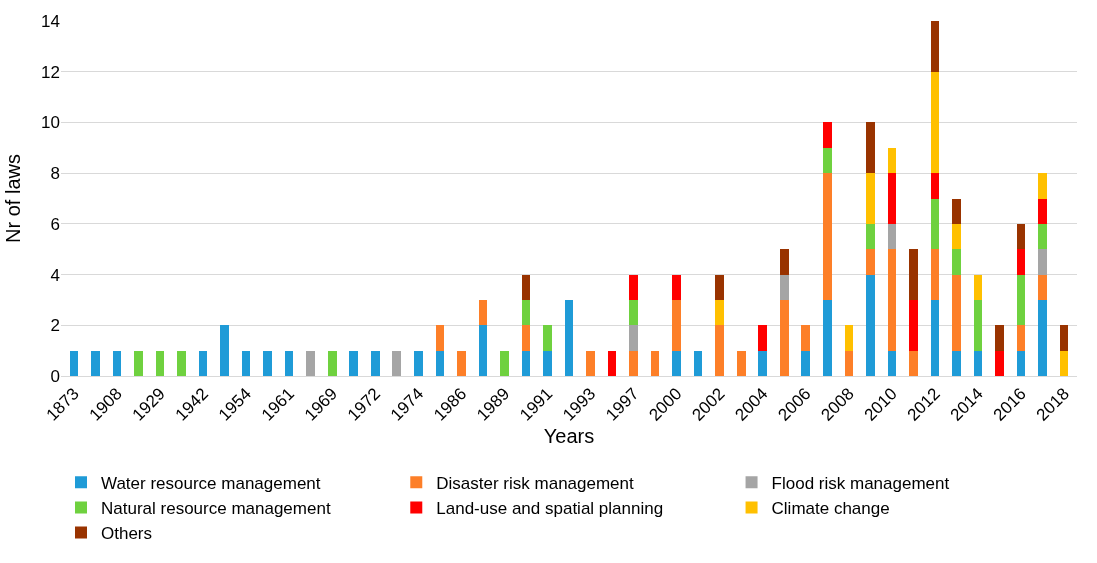 The image size is (1097, 563). What do you see at coordinates (535, 483) in the screenshot?
I see `legend-label: Disaster risk management` at bounding box center [535, 483].